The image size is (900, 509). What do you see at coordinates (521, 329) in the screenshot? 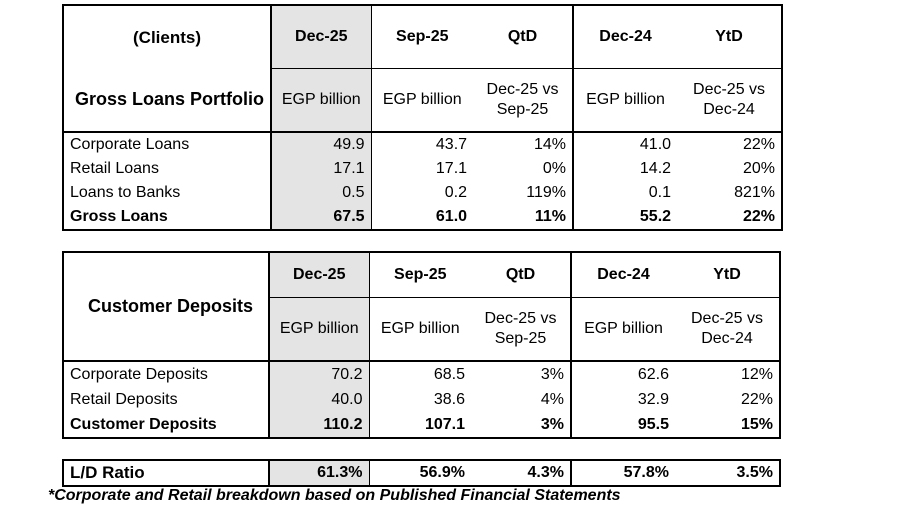
I see `deposits-unit-qtd: Dec-25 vs Sep-25` at bounding box center [521, 329].